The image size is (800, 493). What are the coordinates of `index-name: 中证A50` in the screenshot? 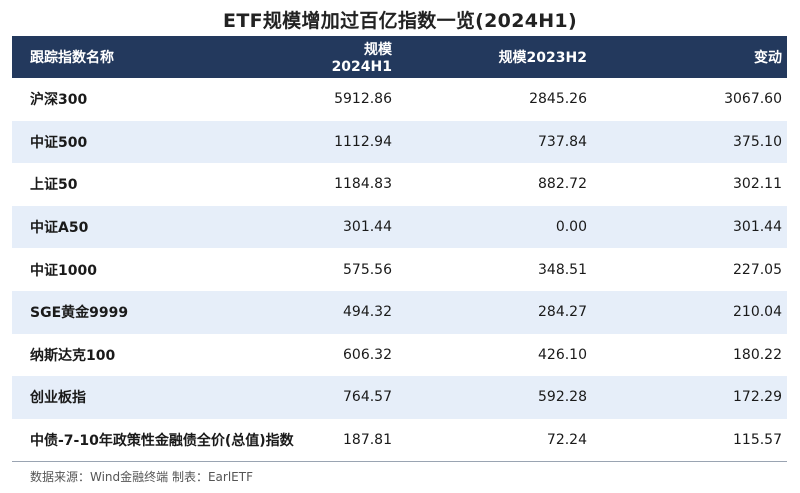 It's located at (59, 228).